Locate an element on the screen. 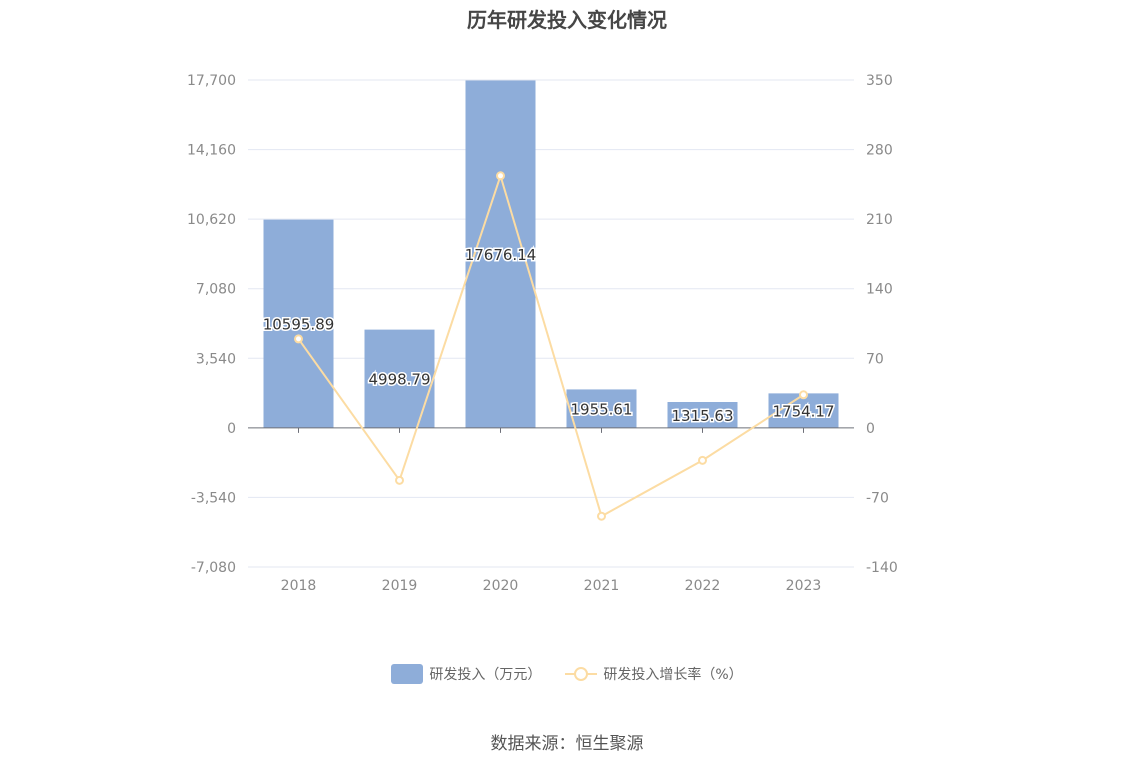  x-tick-label-2019: 2019 is located at coordinates (400, 586).